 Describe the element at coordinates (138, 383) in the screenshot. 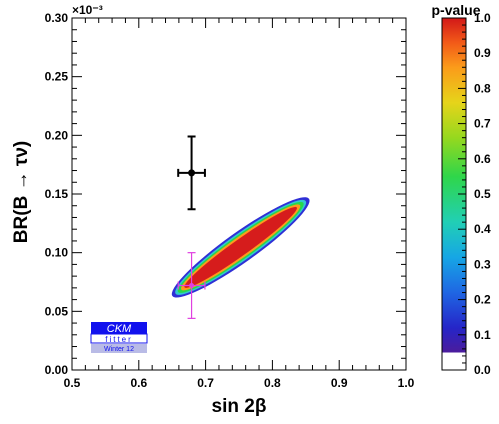

I see `x-tick-label: 0.6` at that location.